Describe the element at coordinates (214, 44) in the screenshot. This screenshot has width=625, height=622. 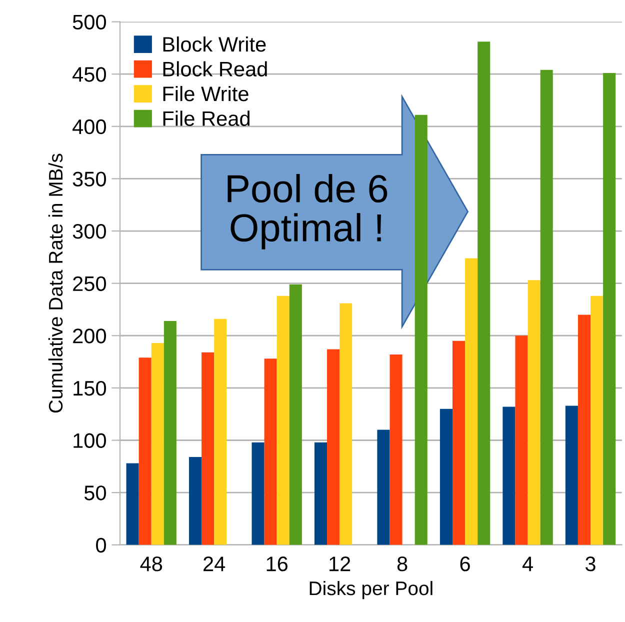
I see `legend-label: Block Write` at that location.